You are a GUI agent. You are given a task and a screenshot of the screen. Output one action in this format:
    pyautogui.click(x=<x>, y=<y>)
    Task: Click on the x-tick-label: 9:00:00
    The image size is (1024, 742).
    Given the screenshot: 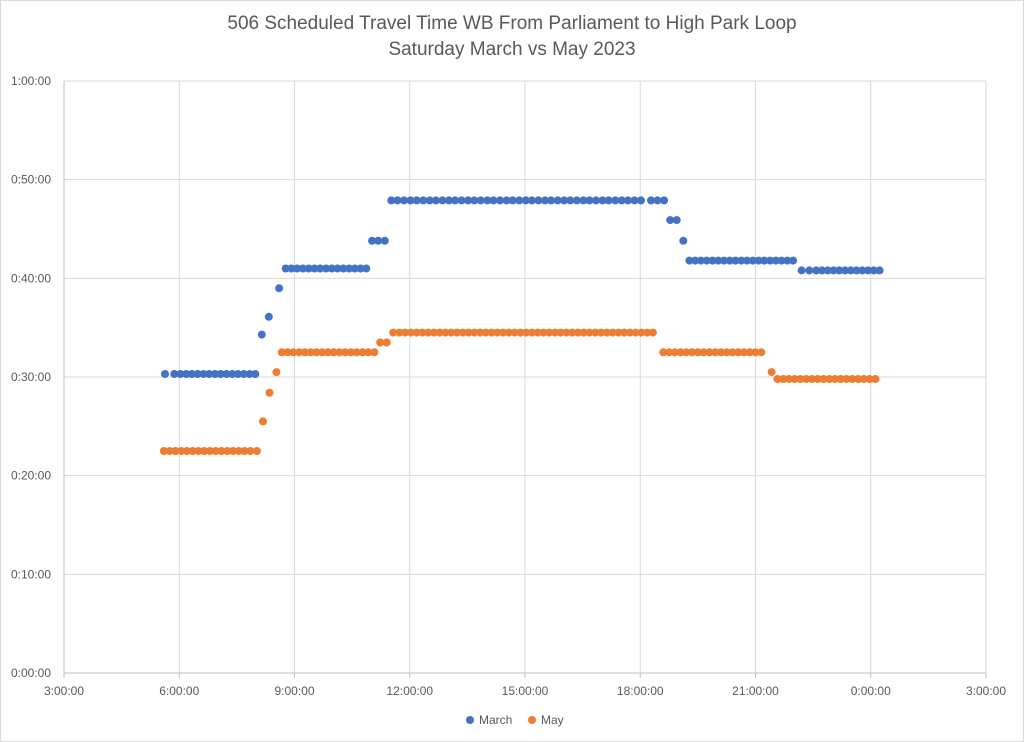 What is the action you would take?
    pyautogui.click(x=294, y=691)
    